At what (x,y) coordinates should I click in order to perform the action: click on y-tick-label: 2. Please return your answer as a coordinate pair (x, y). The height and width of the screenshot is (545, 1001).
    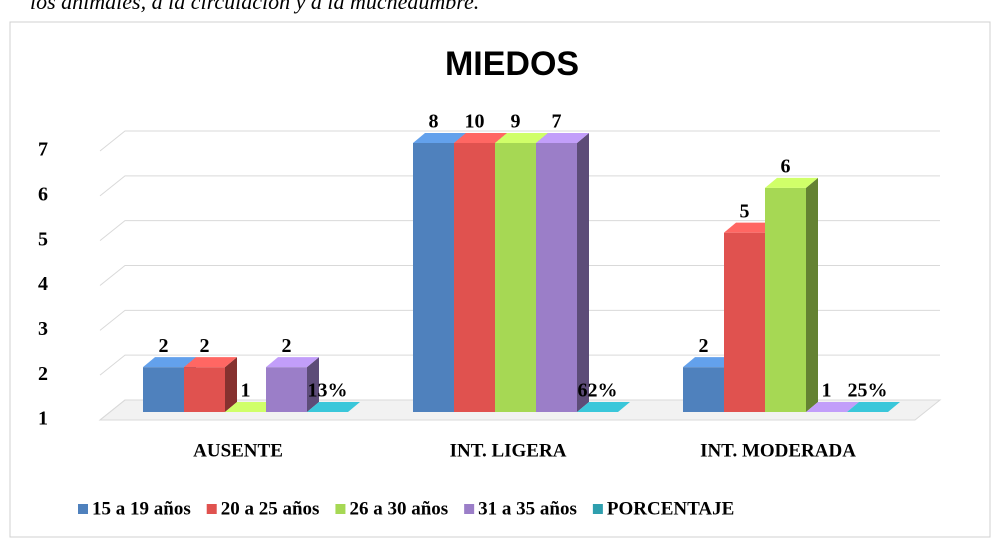
    Looking at the image, I should click on (43, 374).